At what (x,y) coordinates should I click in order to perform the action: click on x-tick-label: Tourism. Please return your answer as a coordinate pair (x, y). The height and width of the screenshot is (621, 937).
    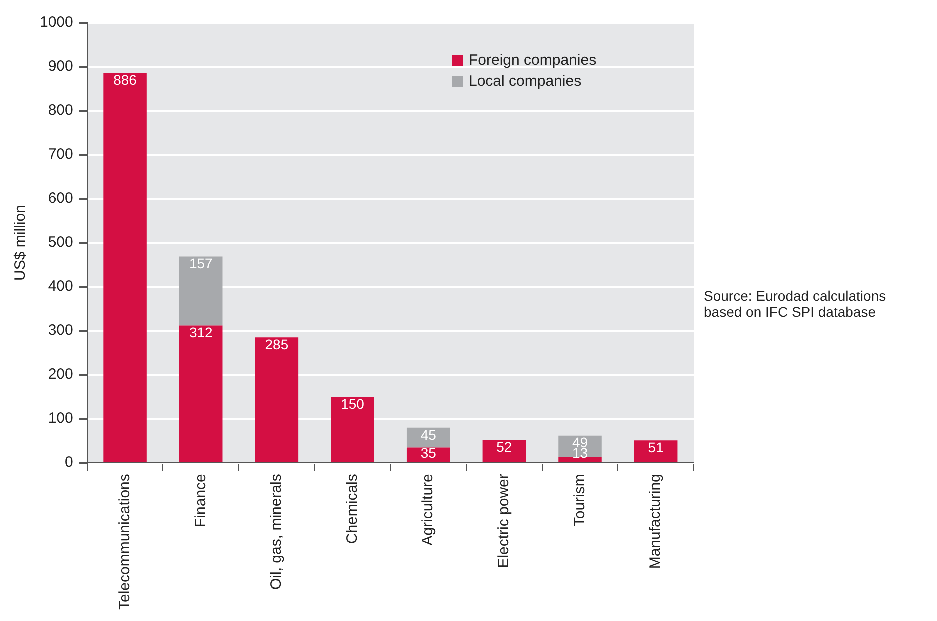
    Looking at the image, I should click on (579, 500).